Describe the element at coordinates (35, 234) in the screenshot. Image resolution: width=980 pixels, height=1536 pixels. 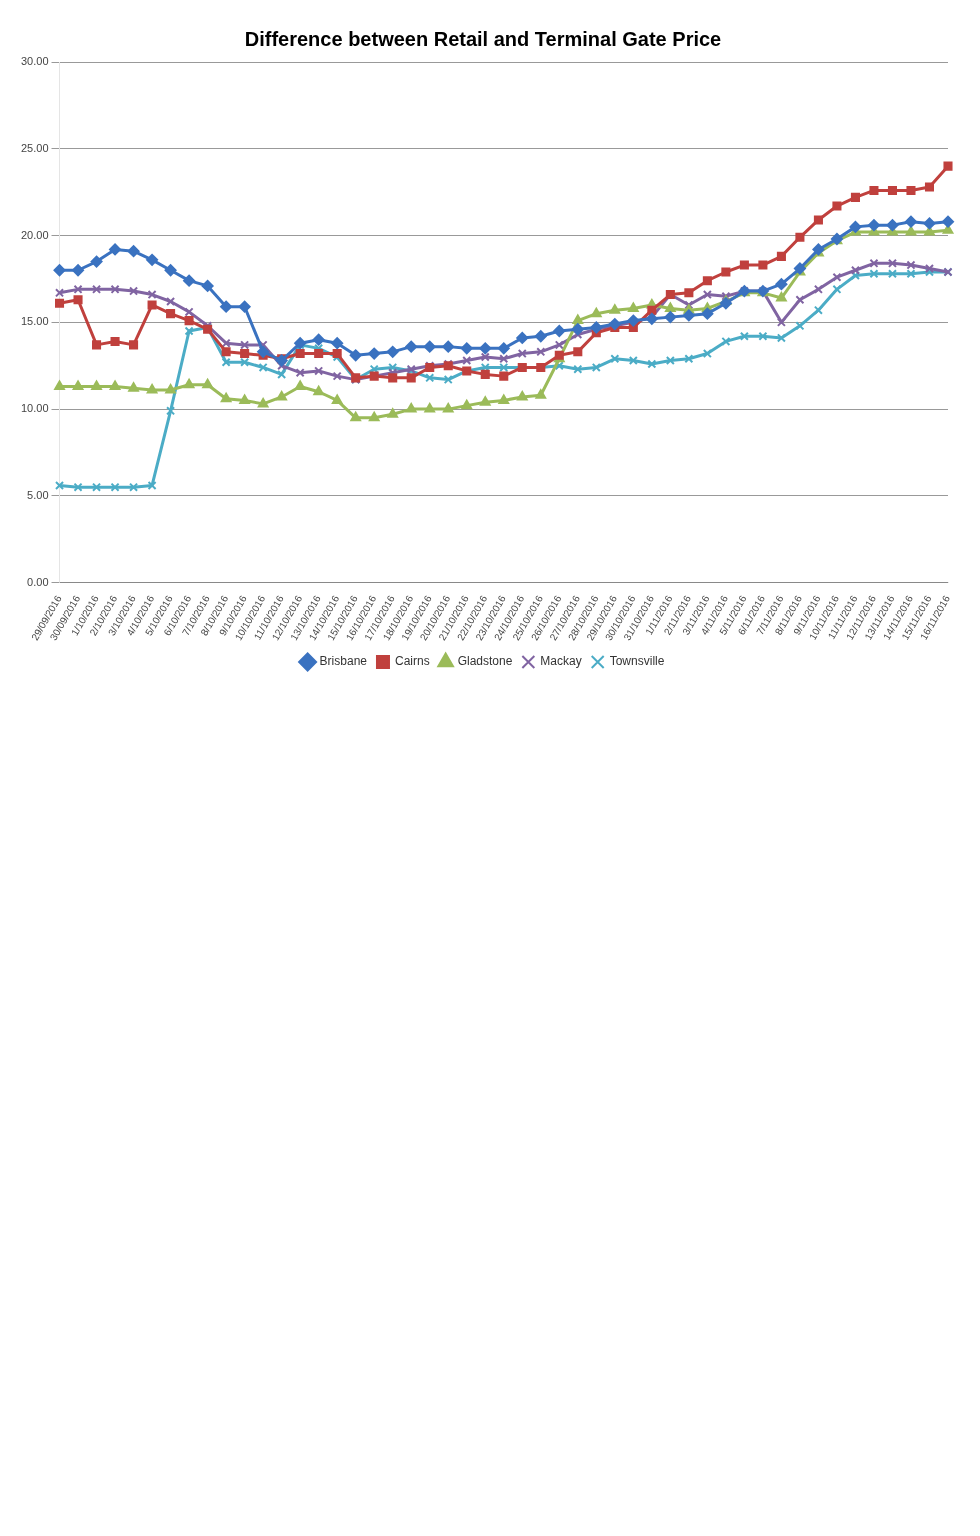
I see `y-tick-label: 20.00` at that location.